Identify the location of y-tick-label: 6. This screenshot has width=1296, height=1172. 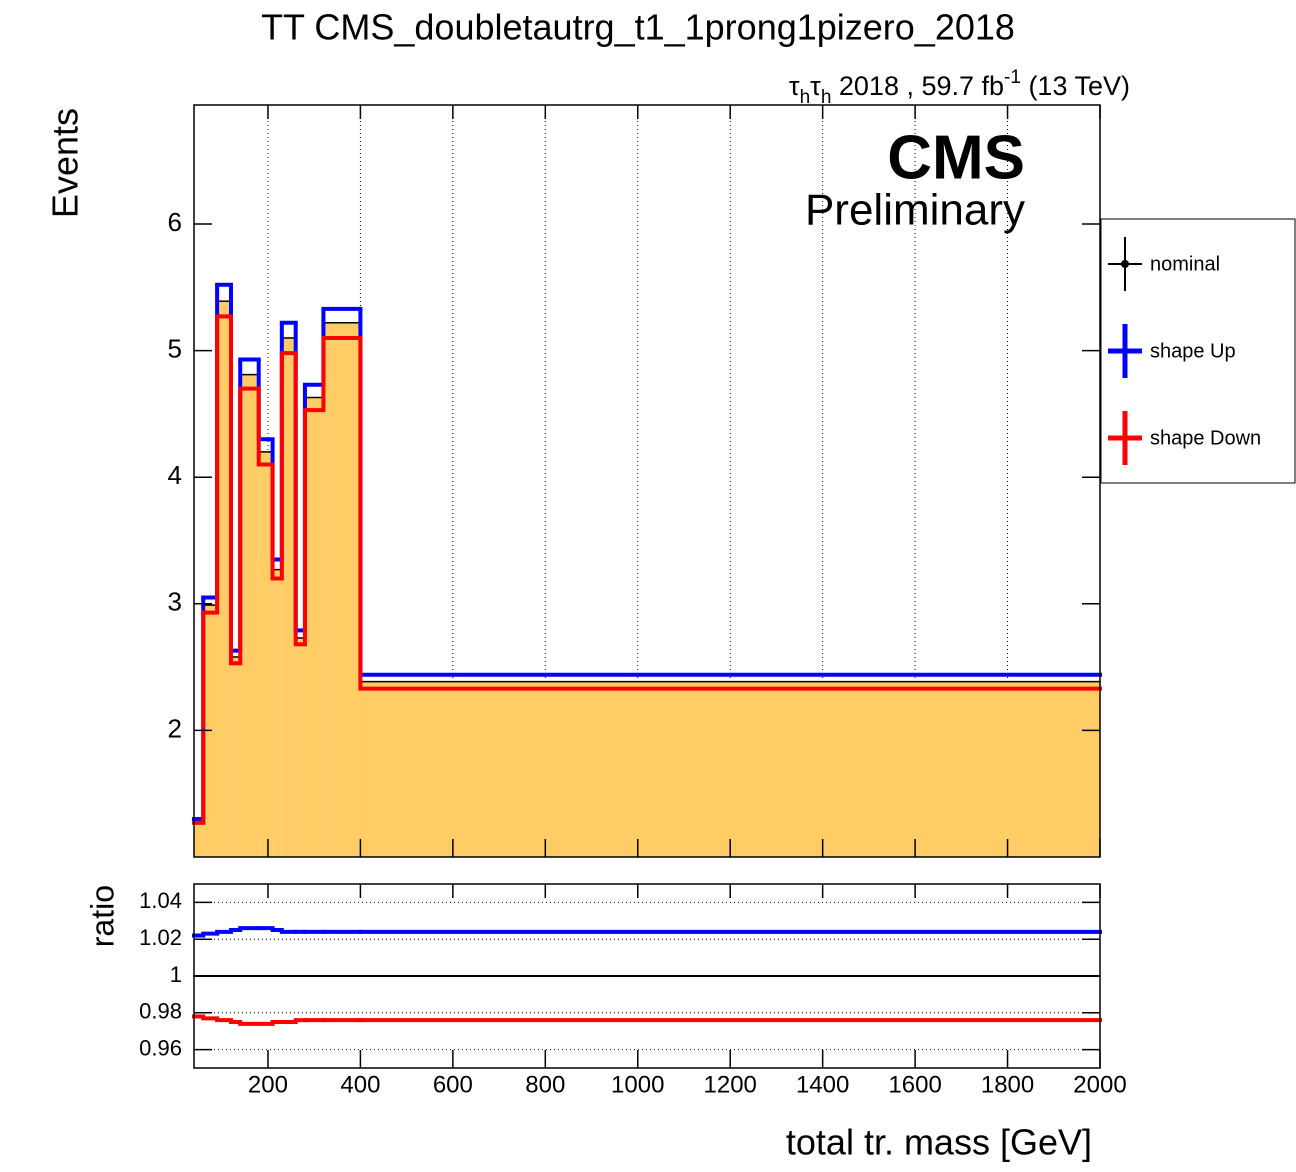
(175, 222).